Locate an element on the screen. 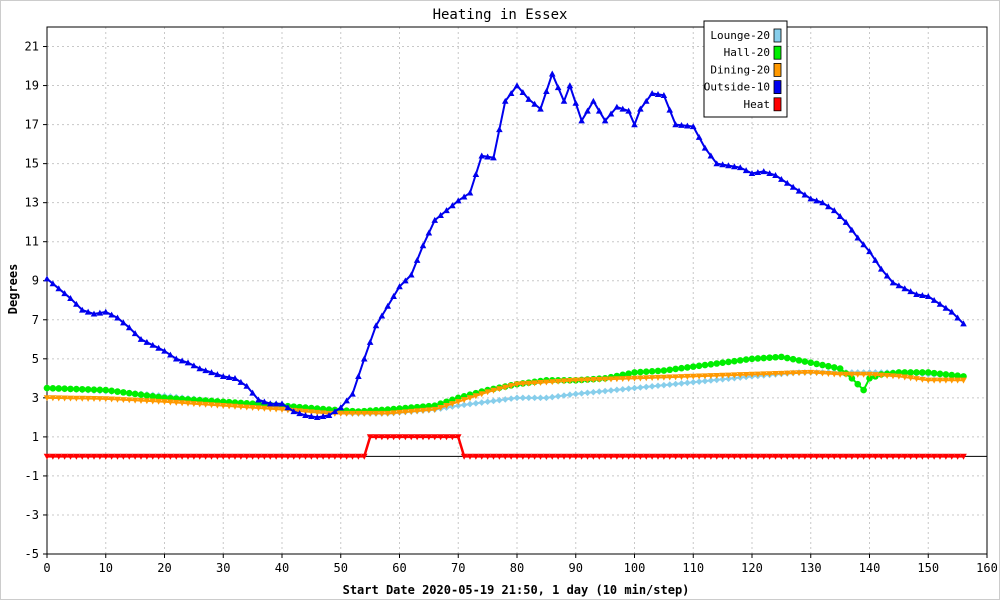 This screenshot has width=1000, height=600. legend-swatch is located at coordinates (777, 87).